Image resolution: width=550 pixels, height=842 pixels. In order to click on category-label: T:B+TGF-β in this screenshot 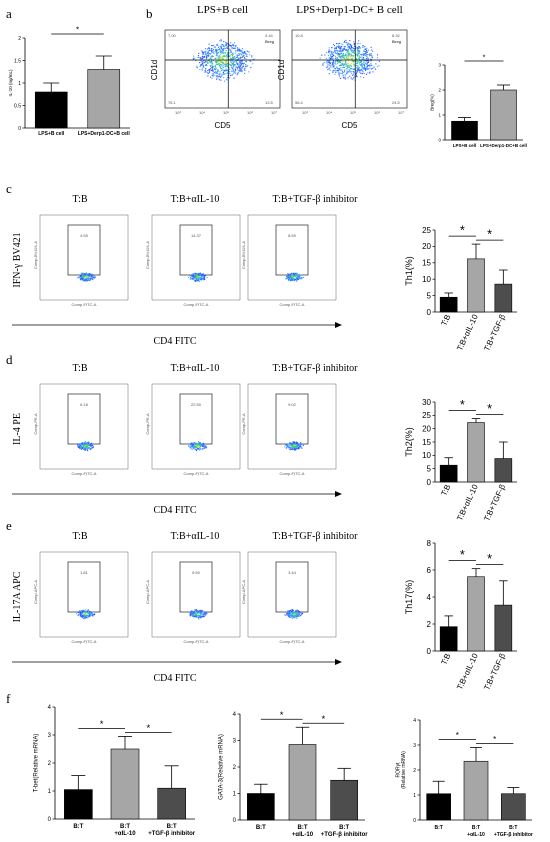, I will do `click(494, 503)`.